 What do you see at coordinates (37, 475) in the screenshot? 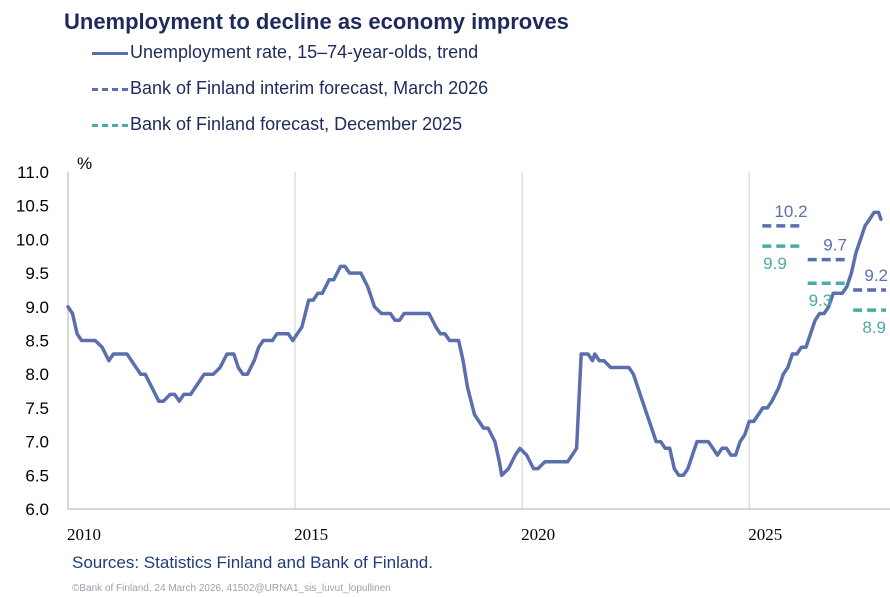
I see `y-tick-label: 6.5` at bounding box center [37, 475].